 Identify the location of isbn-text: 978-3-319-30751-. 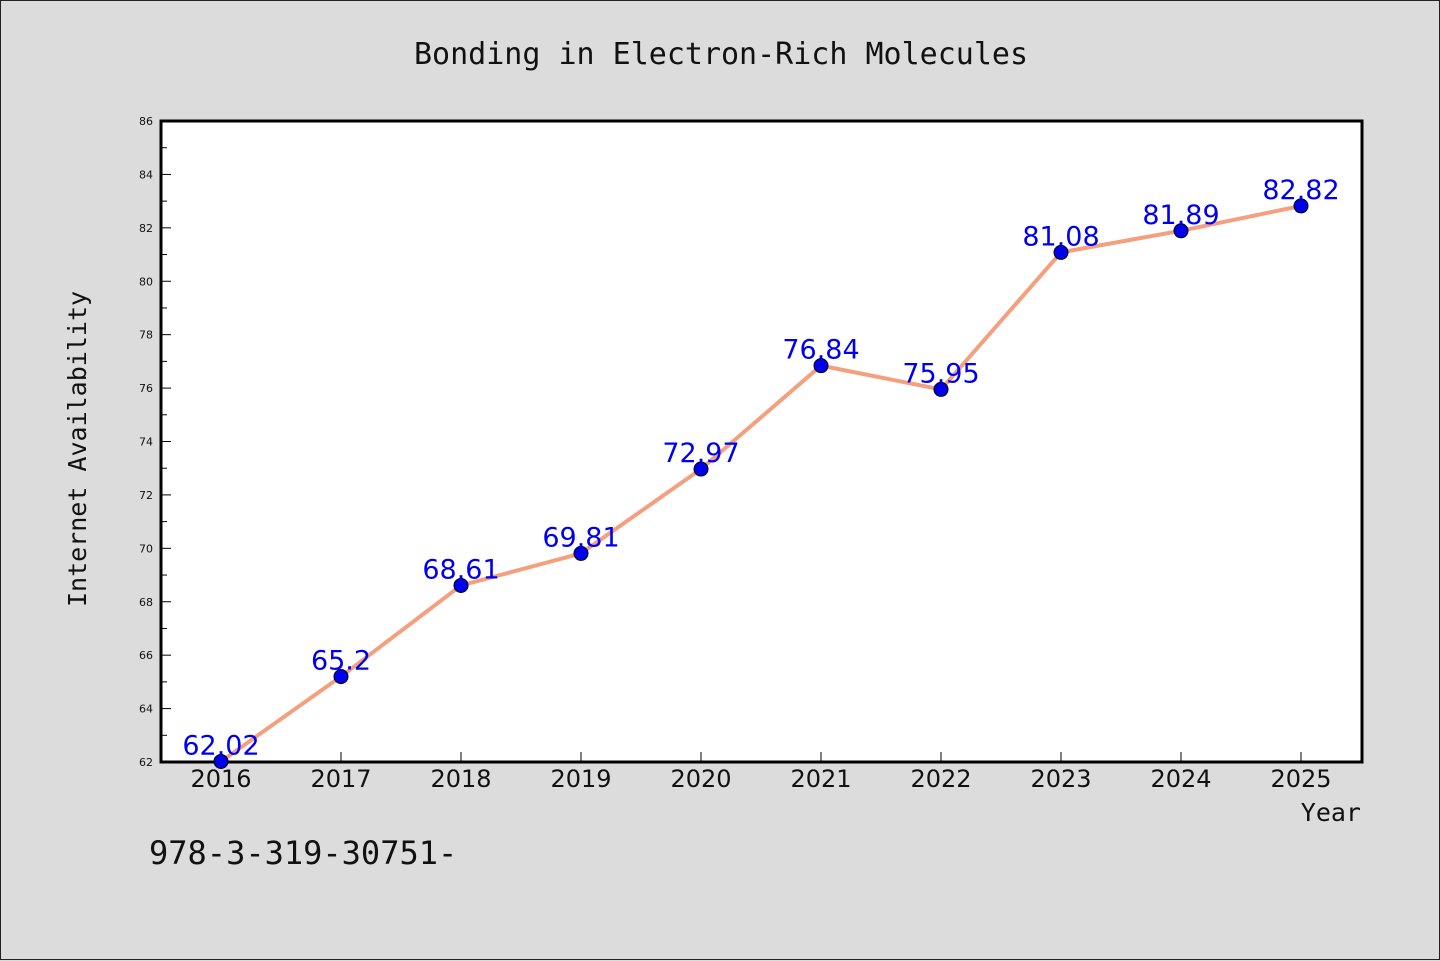
(303, 853).